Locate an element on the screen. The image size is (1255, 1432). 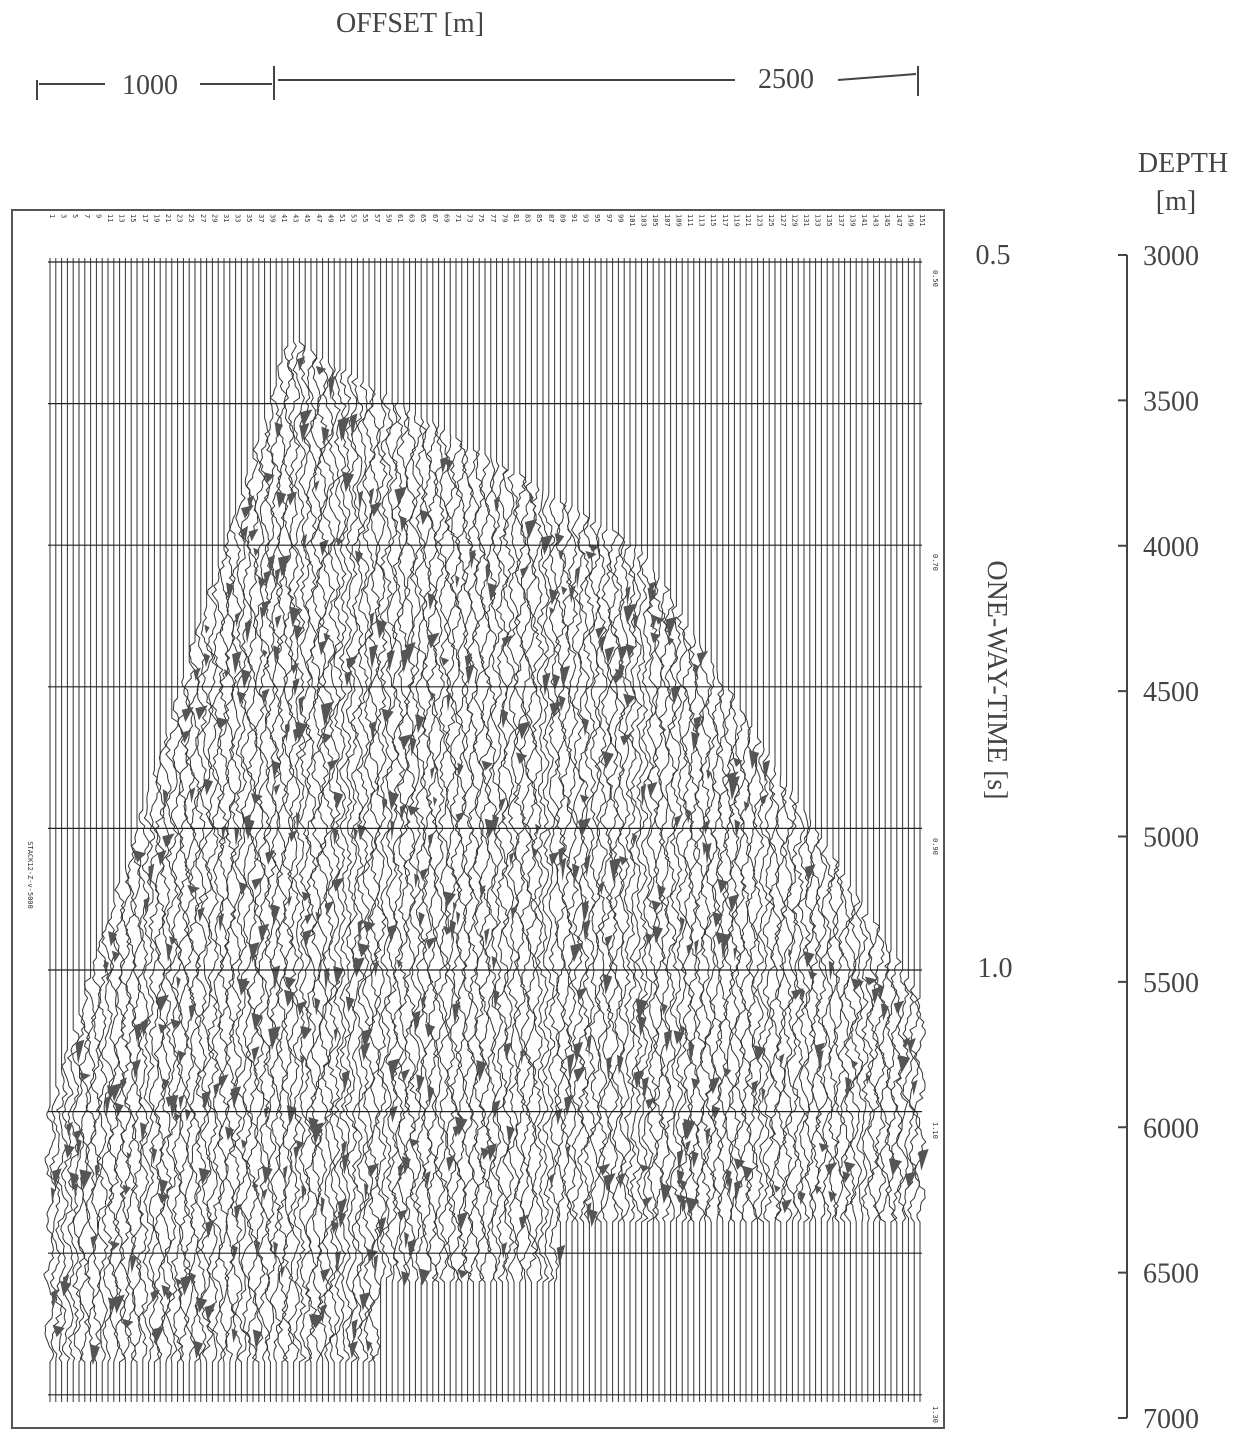
trace-number: 13 is located at coordinates (122, 218).